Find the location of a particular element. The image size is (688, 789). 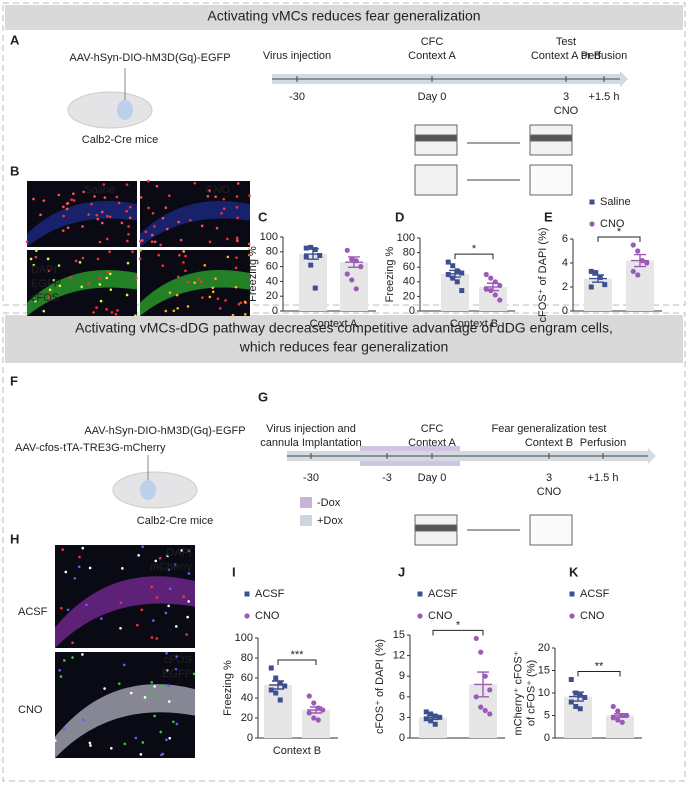

section-title: which reduces fear generalization is located at coordinates (344, 347).